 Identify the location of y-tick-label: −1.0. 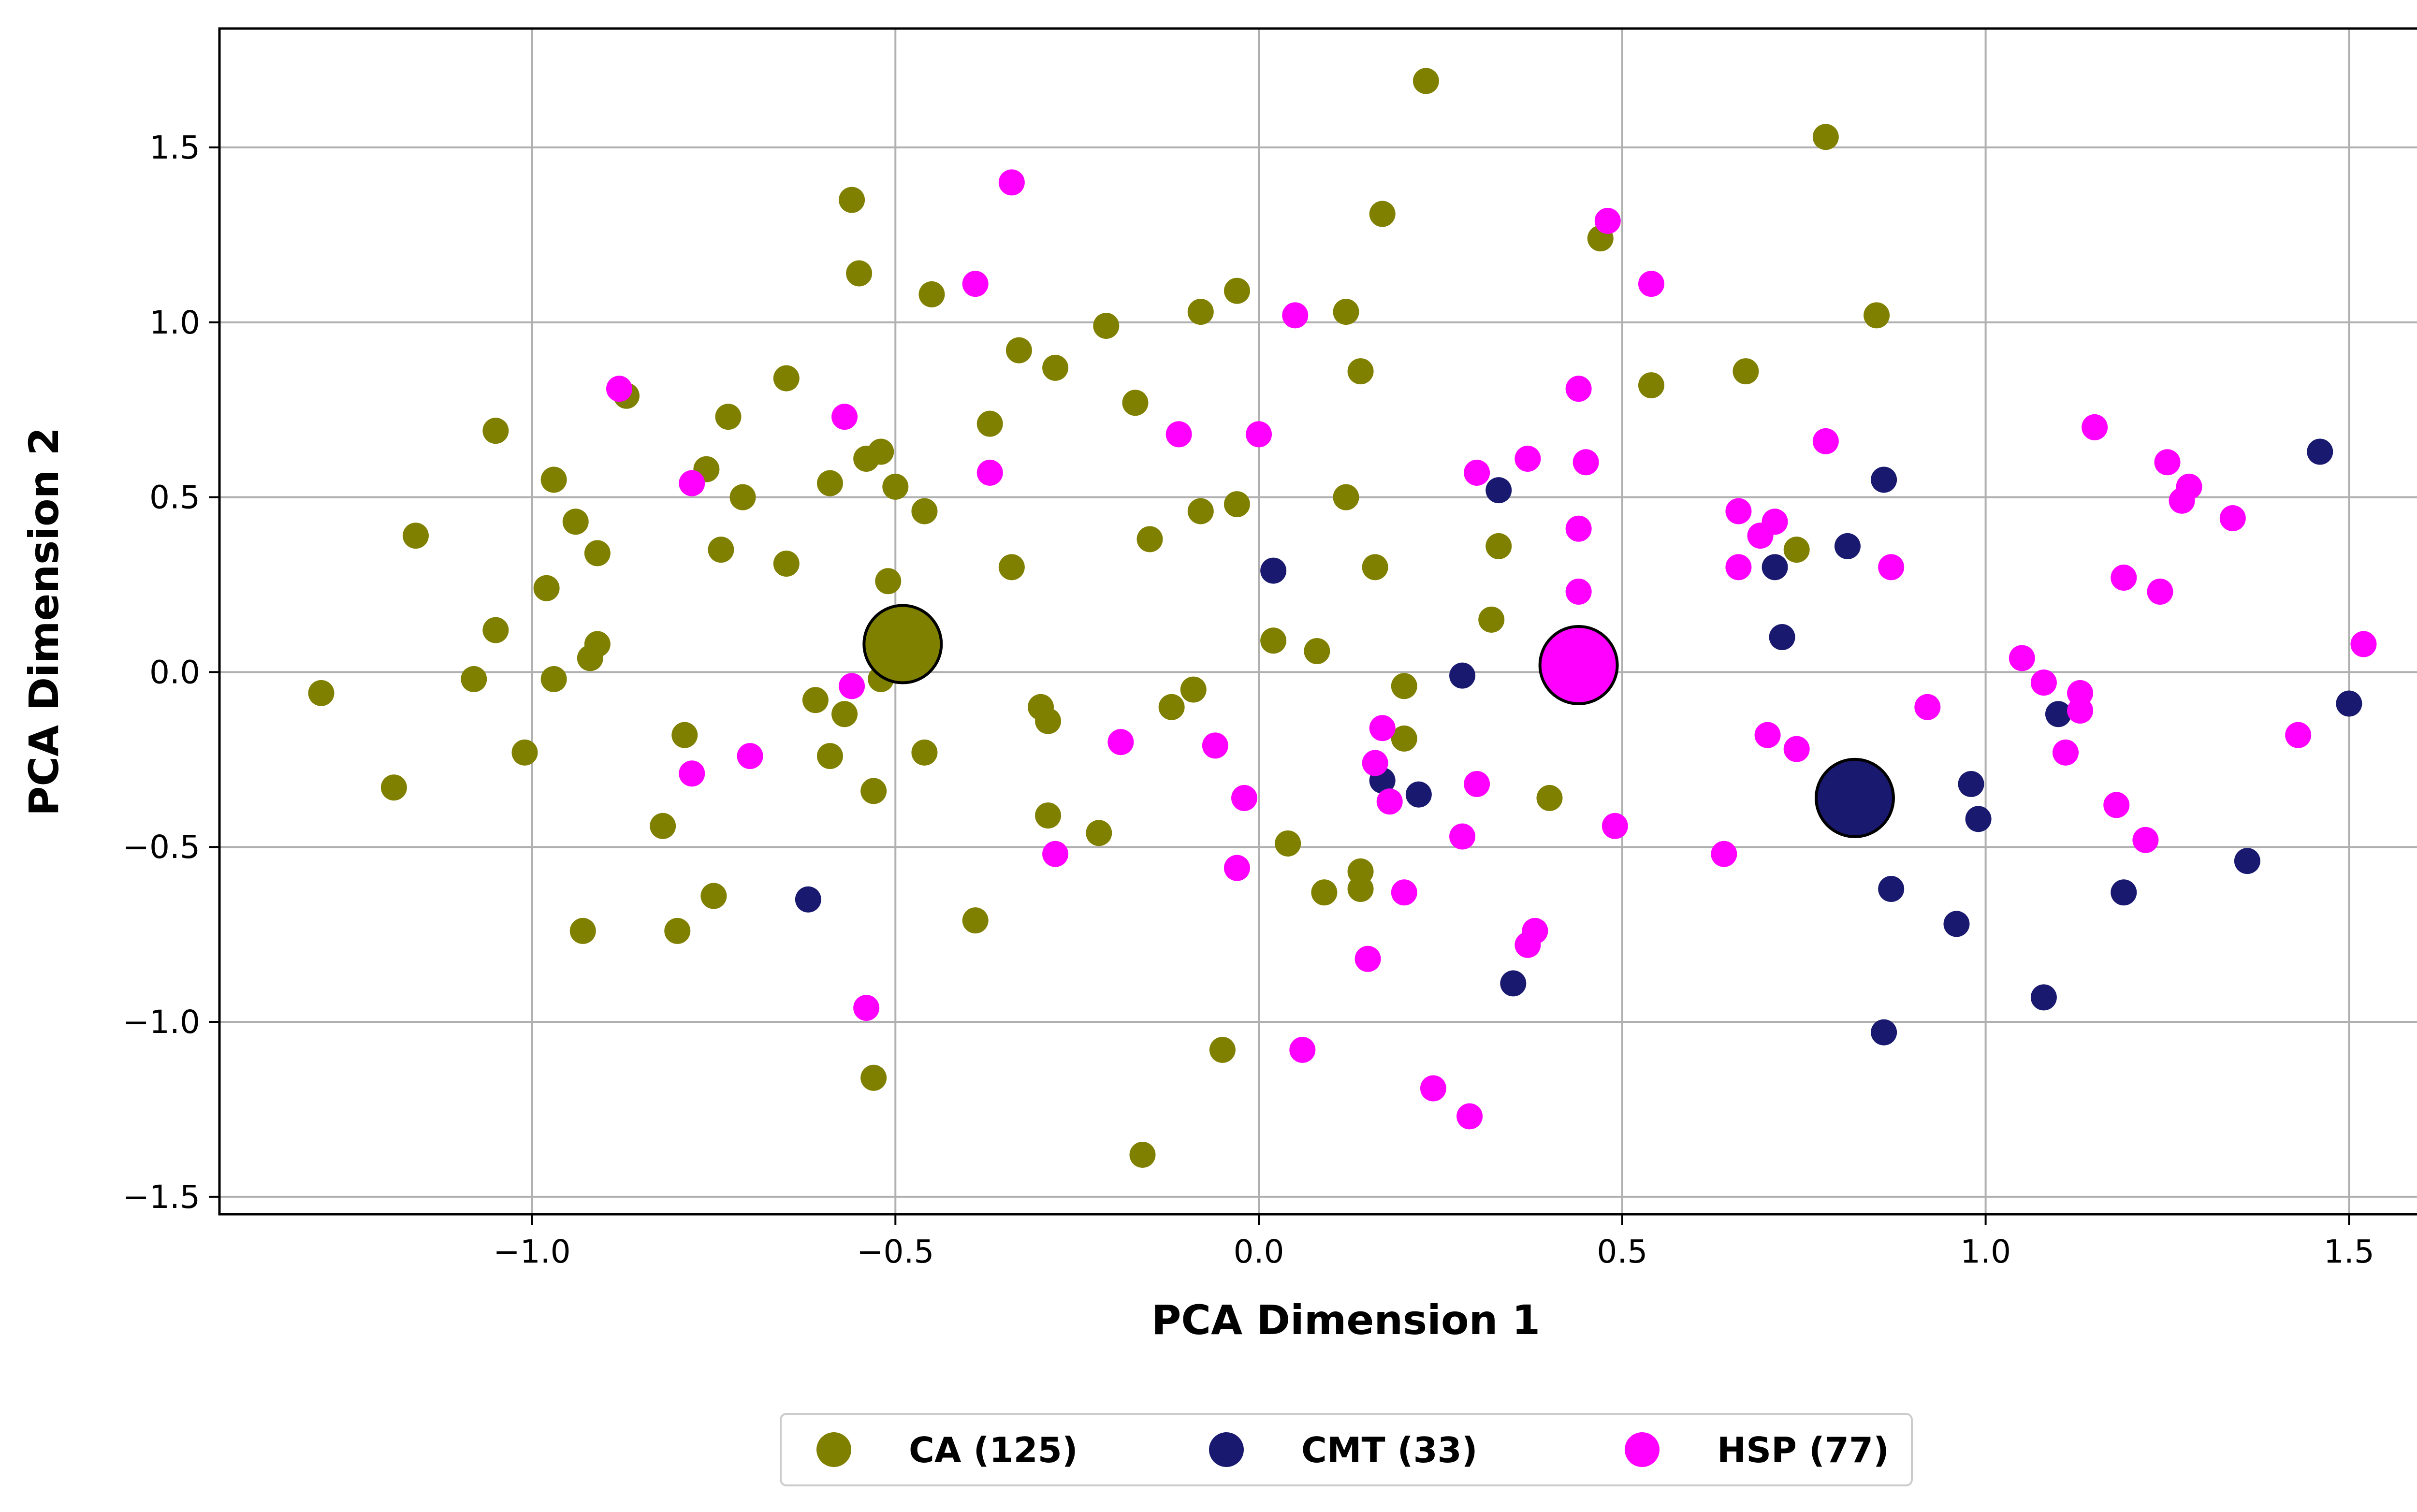
(161, 1022).